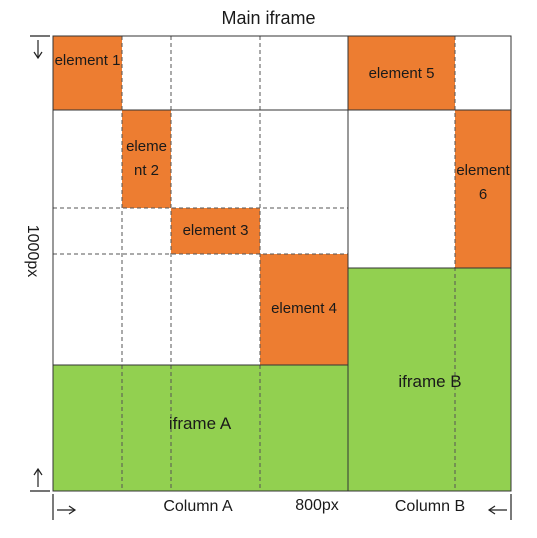 The height and width of the screenshot is (538, 537). I want to click on iframe-a-box, so click(200, 428).